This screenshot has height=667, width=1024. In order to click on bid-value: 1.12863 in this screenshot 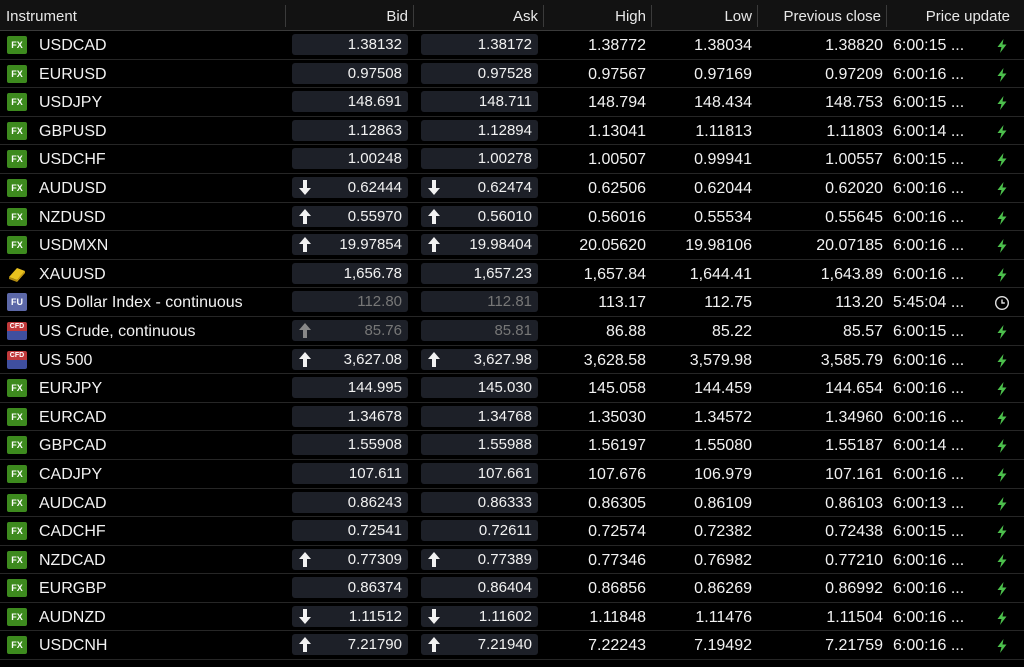, I will do `click(374, 130)`.